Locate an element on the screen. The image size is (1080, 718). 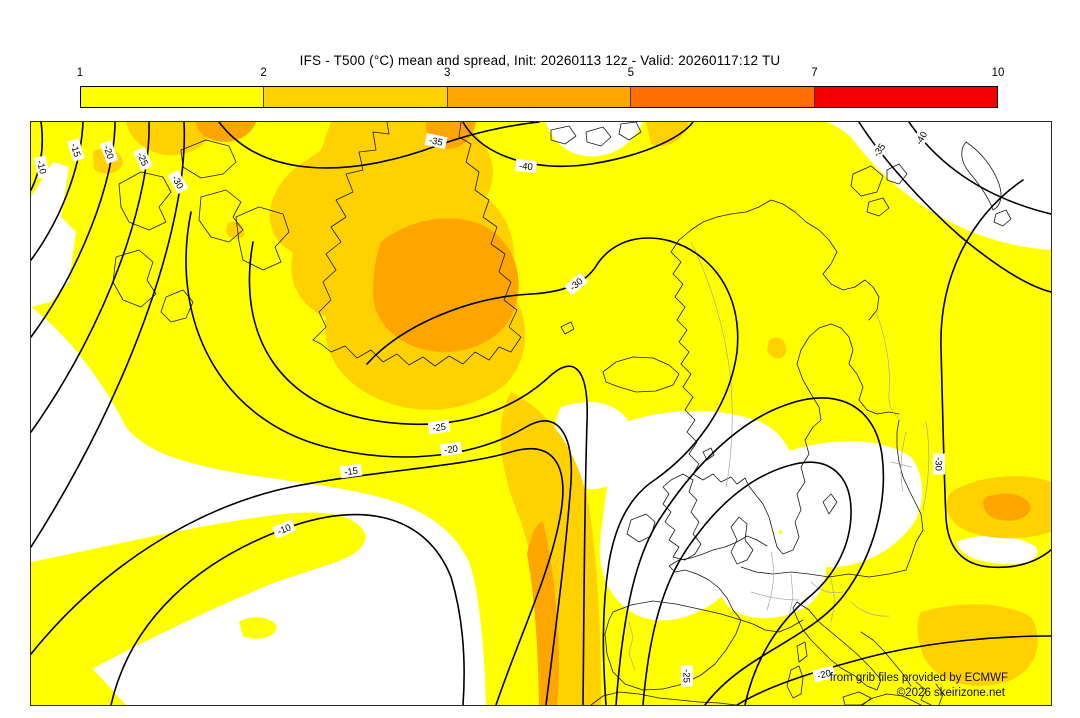
colorbar-ticks: 1 2 3 5 7 10 is located at coordinates (540, 74).